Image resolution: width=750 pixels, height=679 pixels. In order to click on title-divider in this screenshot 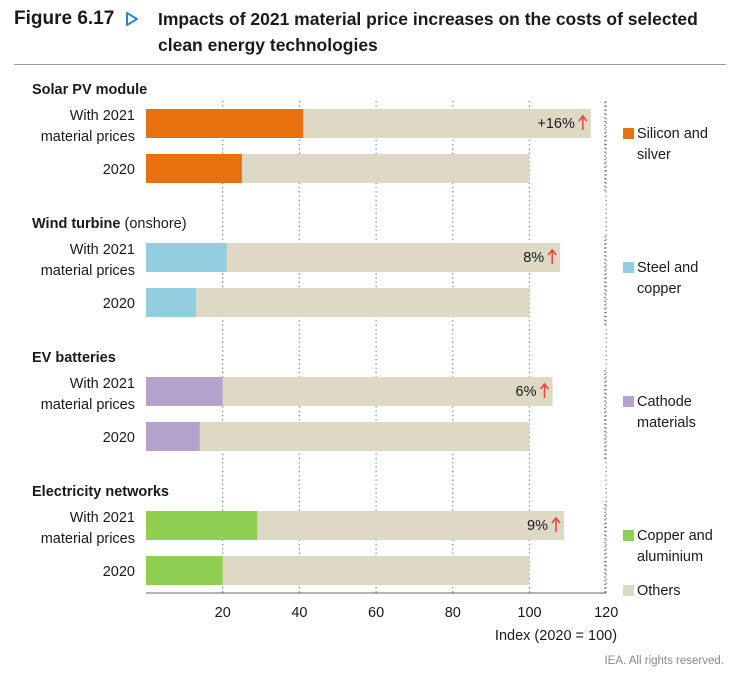, I will do `click(370, 64)`.